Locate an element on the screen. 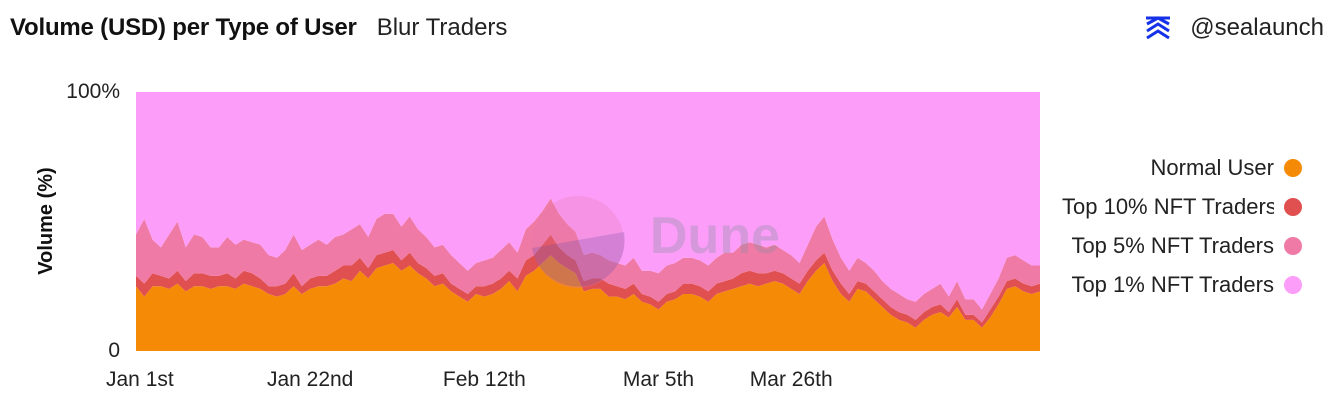 Image resolution: width=1334 pixels, height=404 pixels. legend-item: Normal User is located at coordinates (1180, 167).